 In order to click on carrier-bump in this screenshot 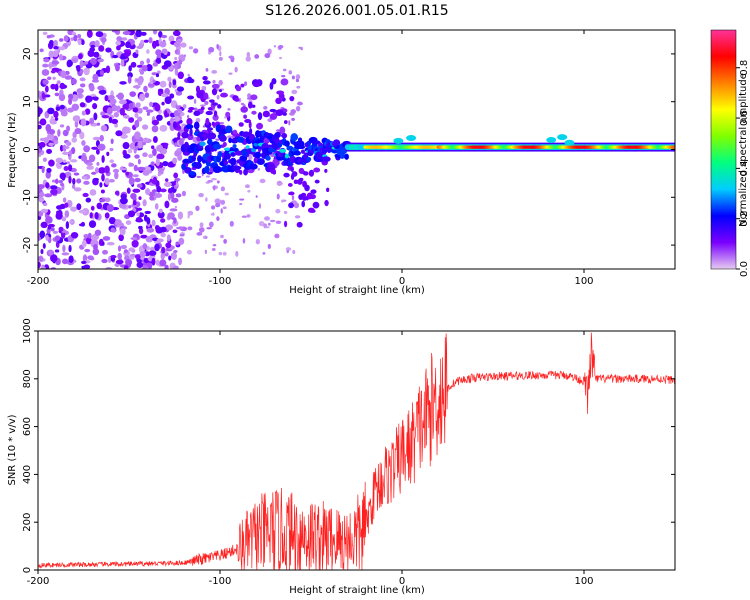, I will do `click(551, 139)`.